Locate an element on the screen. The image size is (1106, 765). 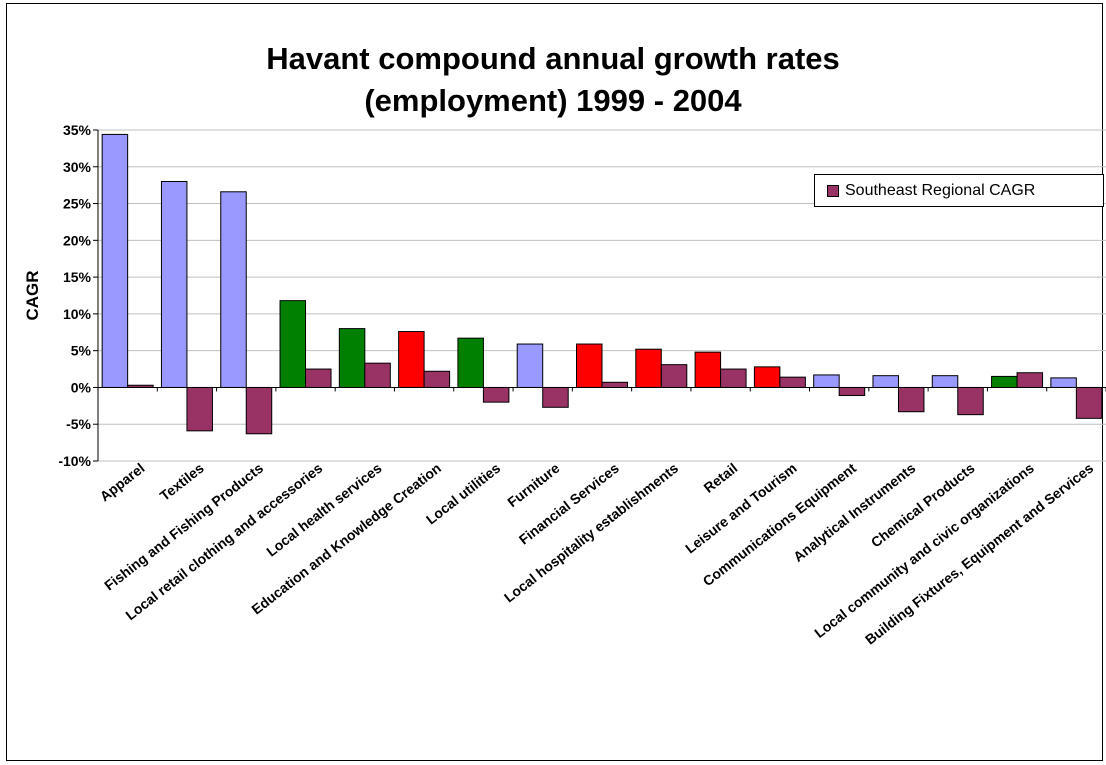
y-tick-label: -10% is located at coordinates (74, 461).